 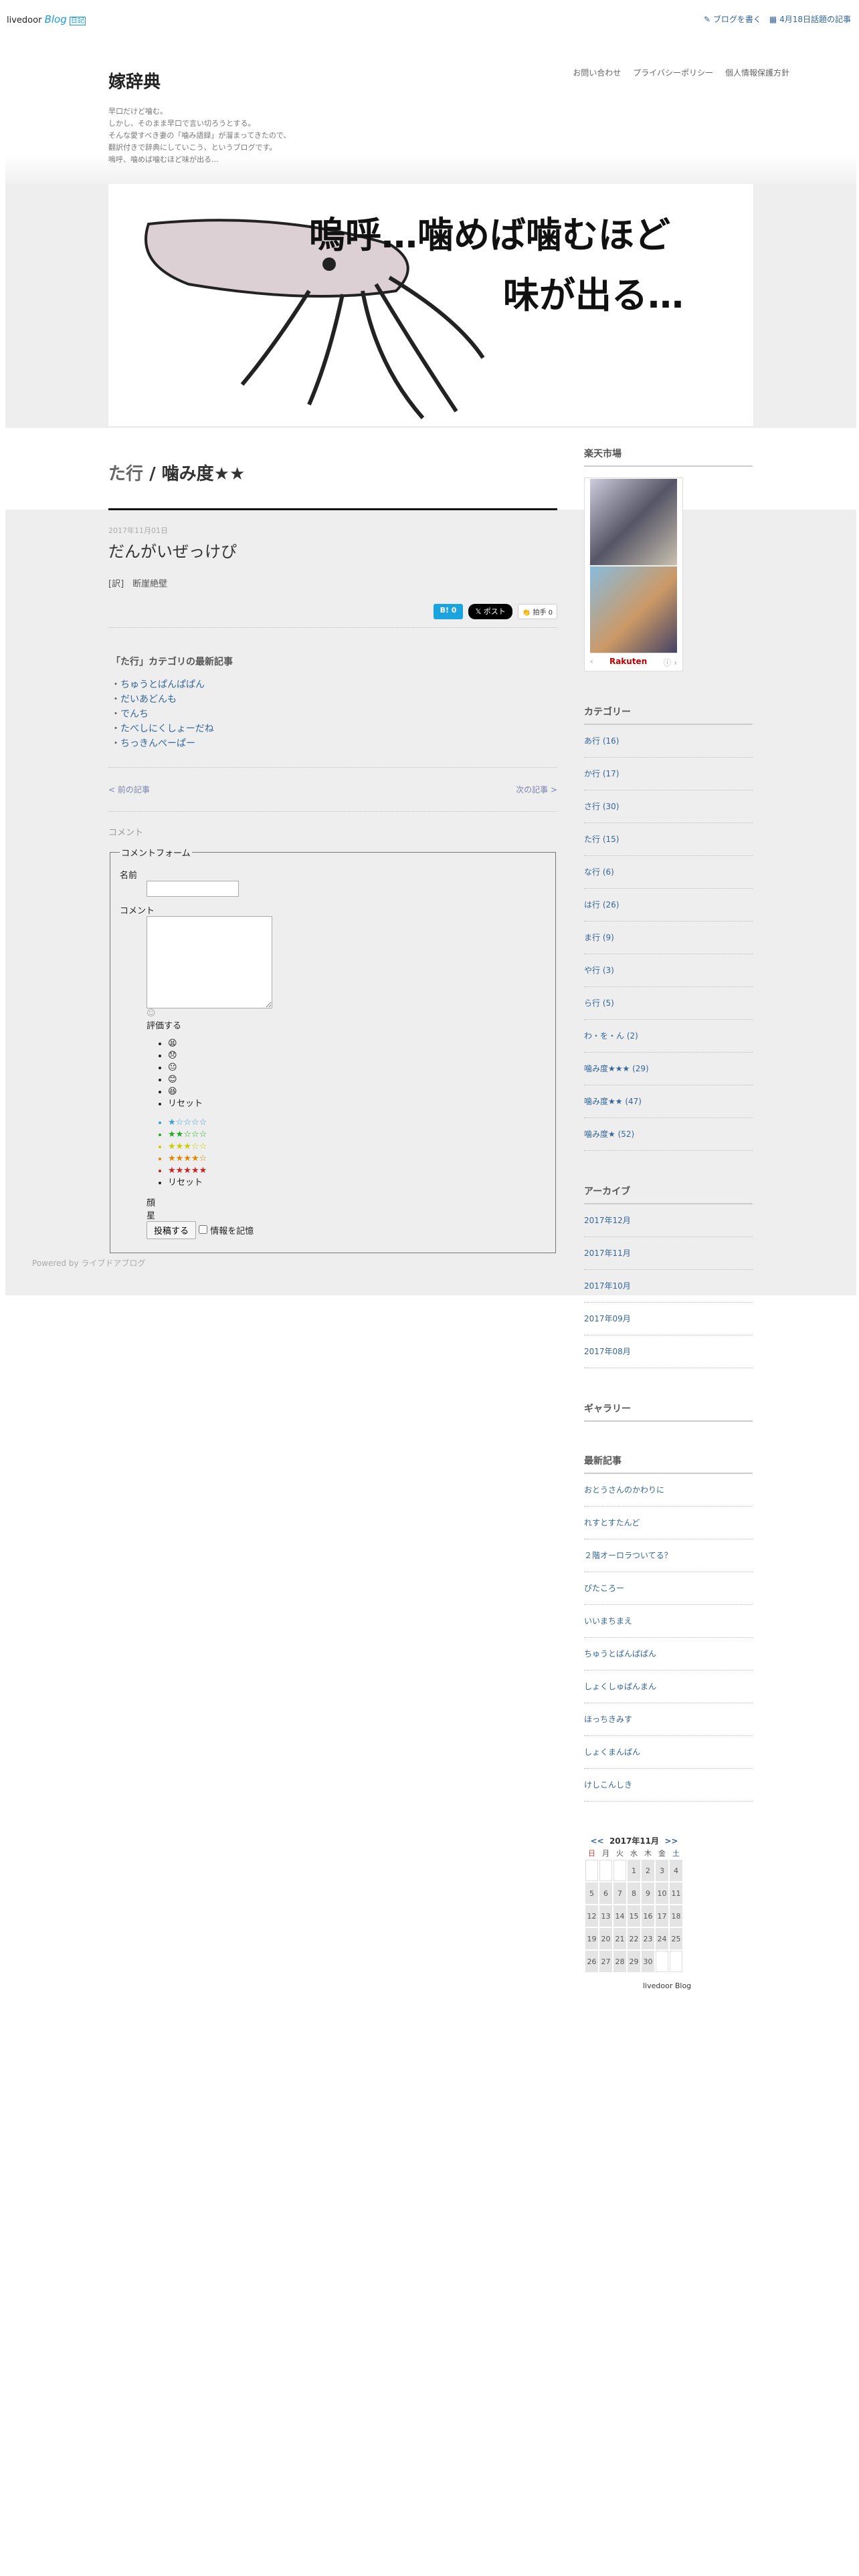 I want to click on remember-checkbox, so click(x=204, y=1229).